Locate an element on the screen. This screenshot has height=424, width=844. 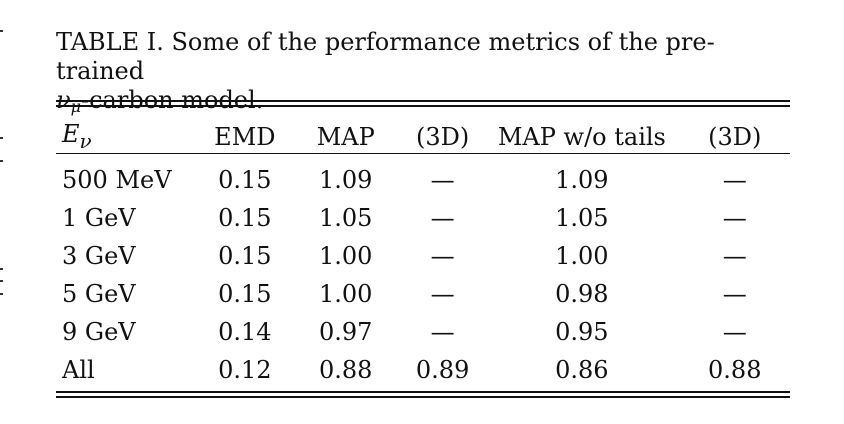
cell-emd: 0.12 is located at coordinates (245, 369).